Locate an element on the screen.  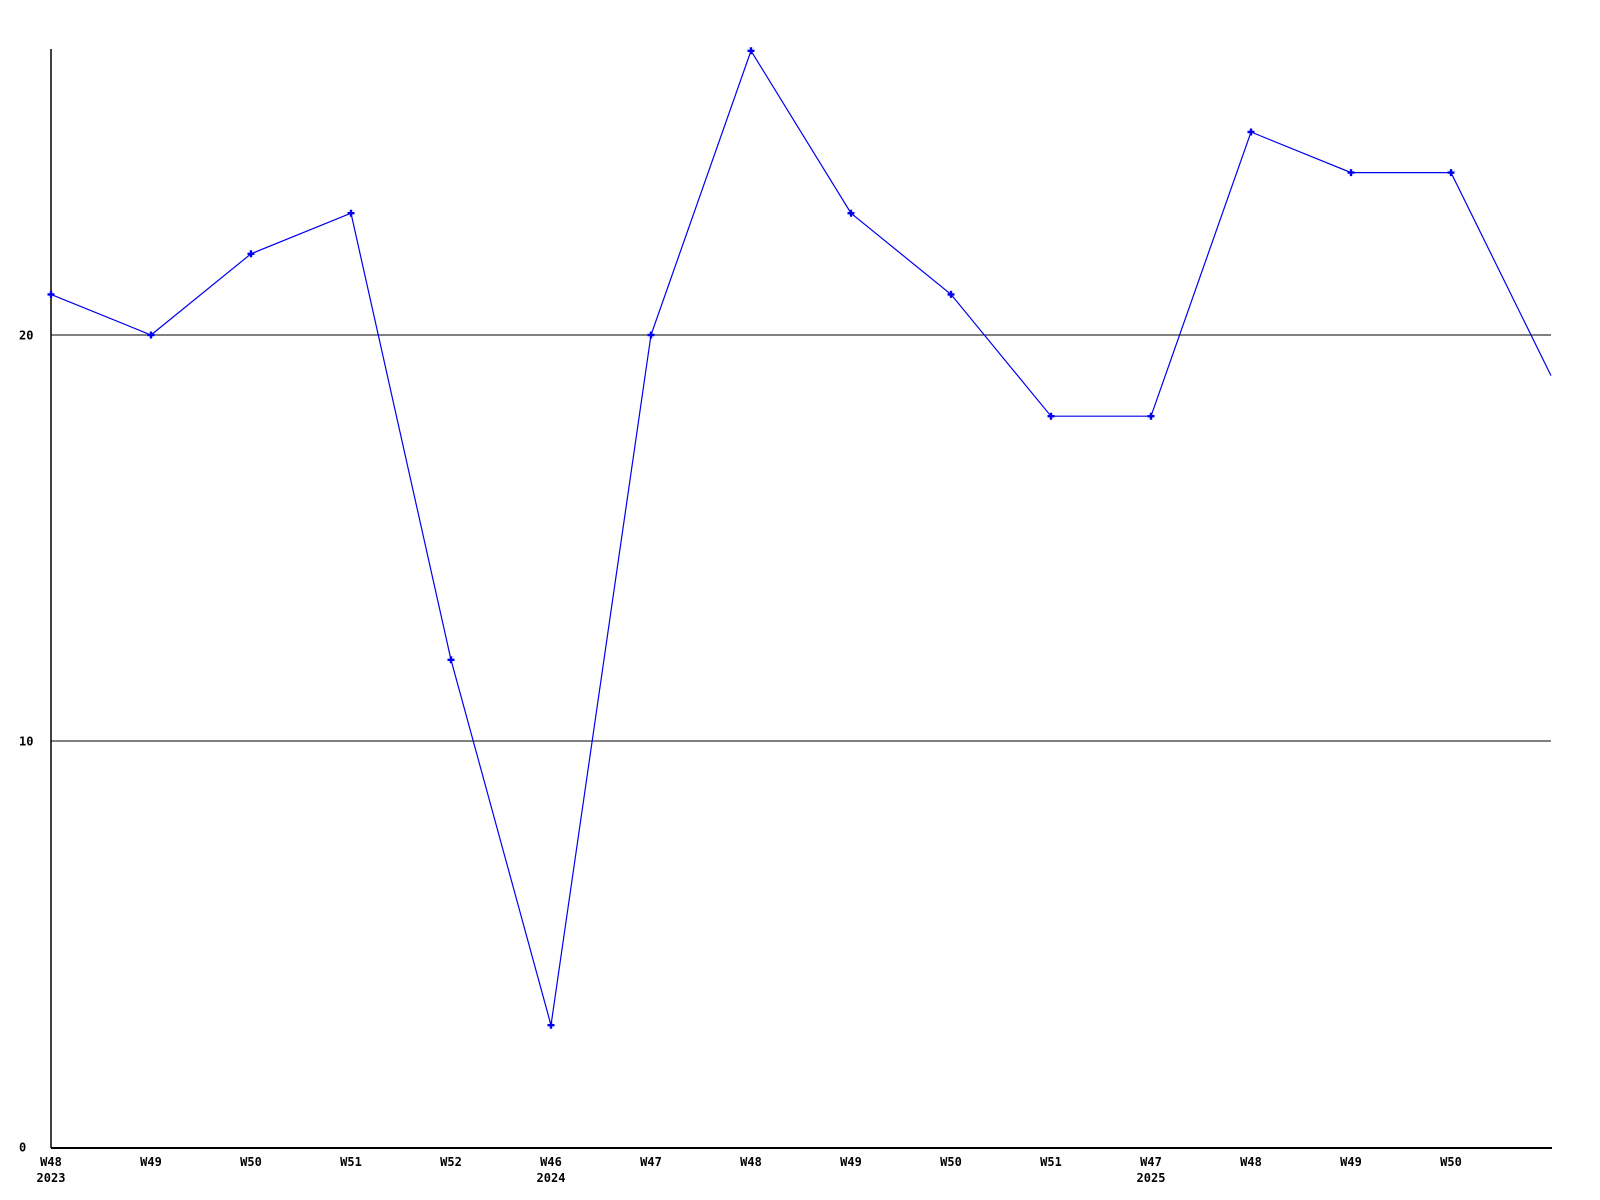
y-tick-label: 10 is located at coordinates (26, 742).